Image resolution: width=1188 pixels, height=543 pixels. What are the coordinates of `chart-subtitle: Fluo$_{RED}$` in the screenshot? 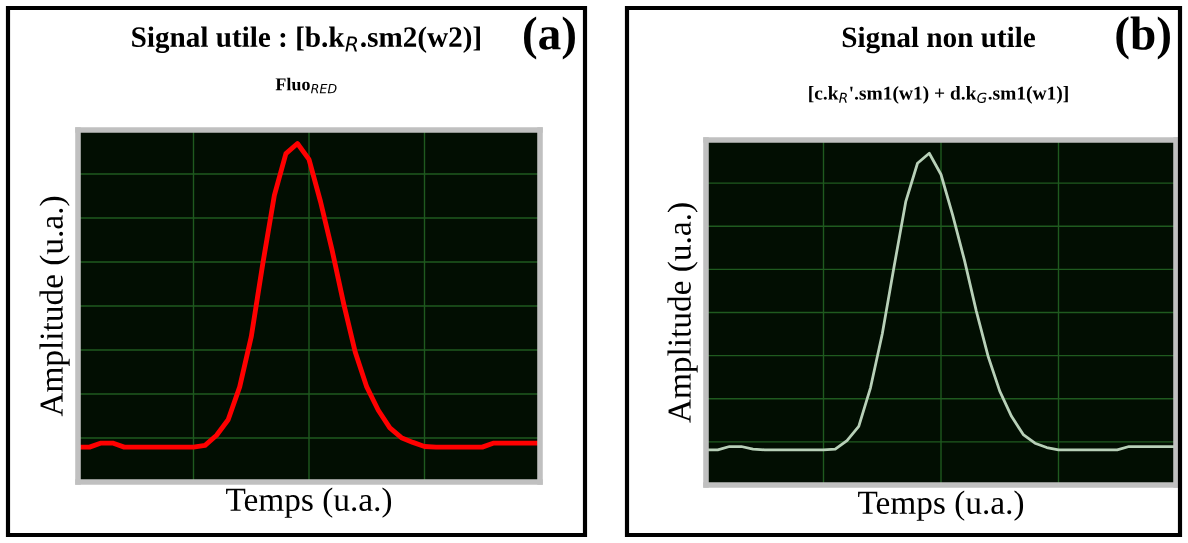 It's located at (306, 85).